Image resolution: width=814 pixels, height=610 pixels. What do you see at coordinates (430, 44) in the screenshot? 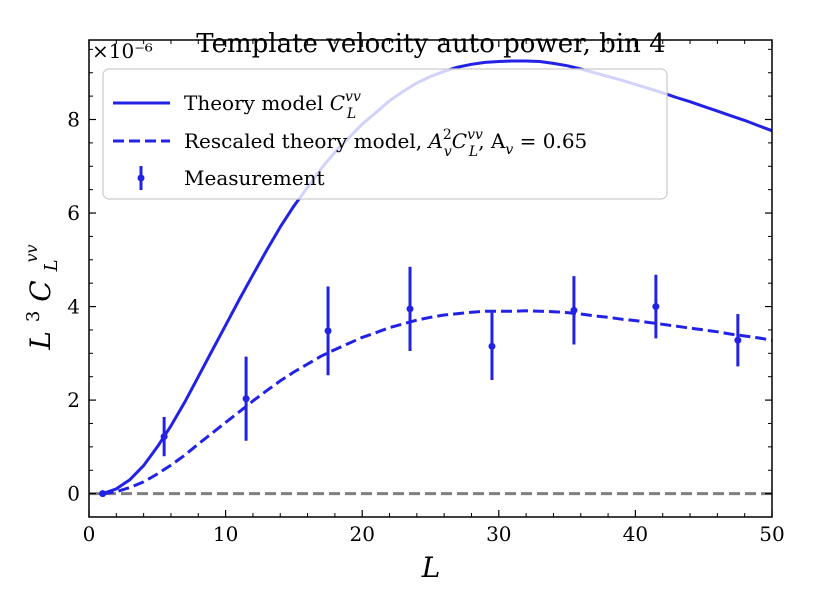
I see `chart-title: Template velocity auto power, bin 4` at bounding box center [430, 44].